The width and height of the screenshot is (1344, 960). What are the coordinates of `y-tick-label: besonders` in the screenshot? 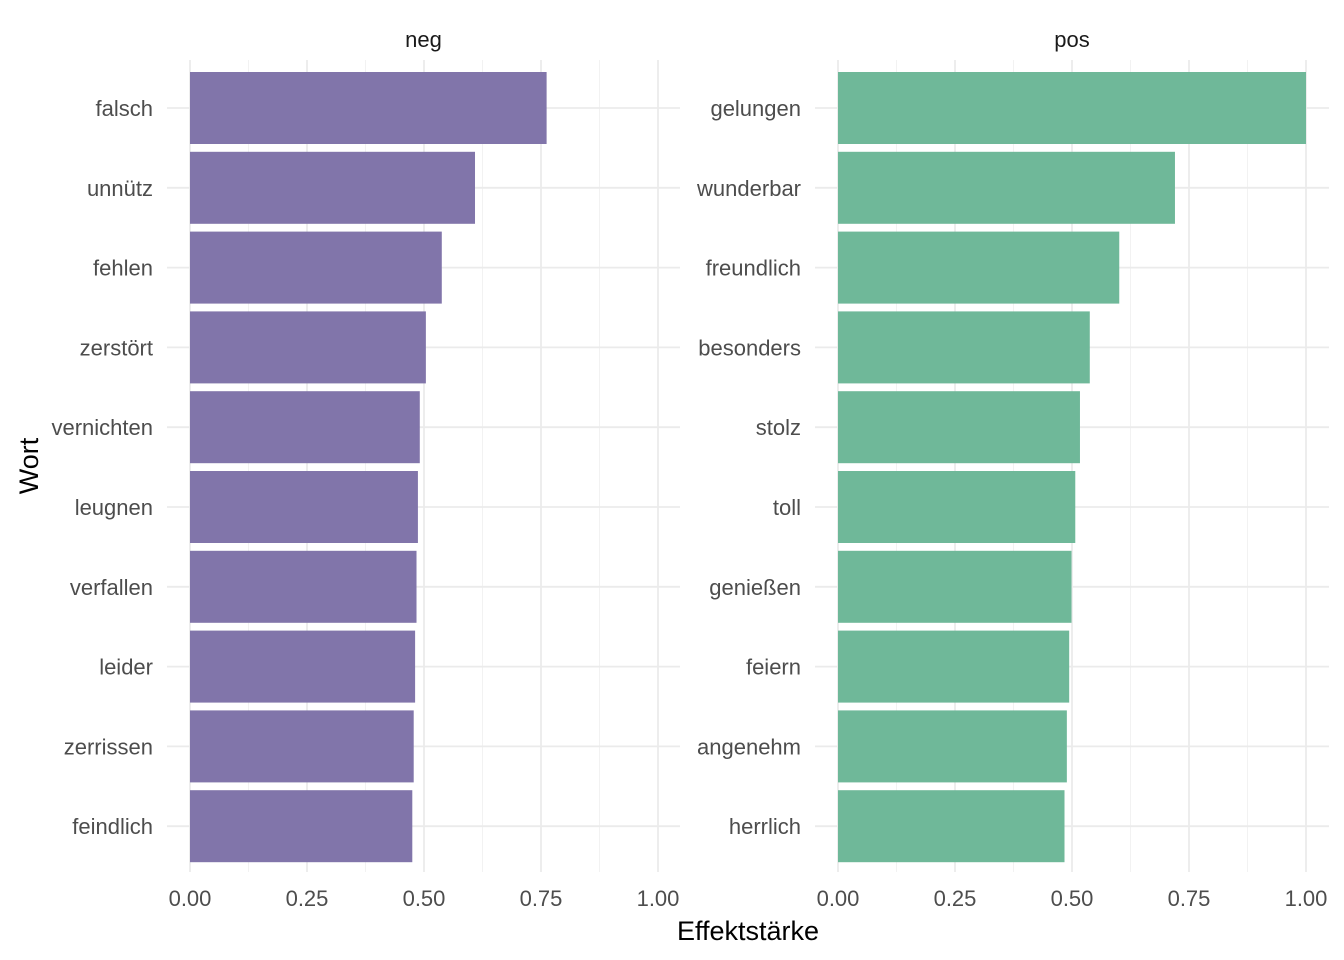 It's located at (749, 347).